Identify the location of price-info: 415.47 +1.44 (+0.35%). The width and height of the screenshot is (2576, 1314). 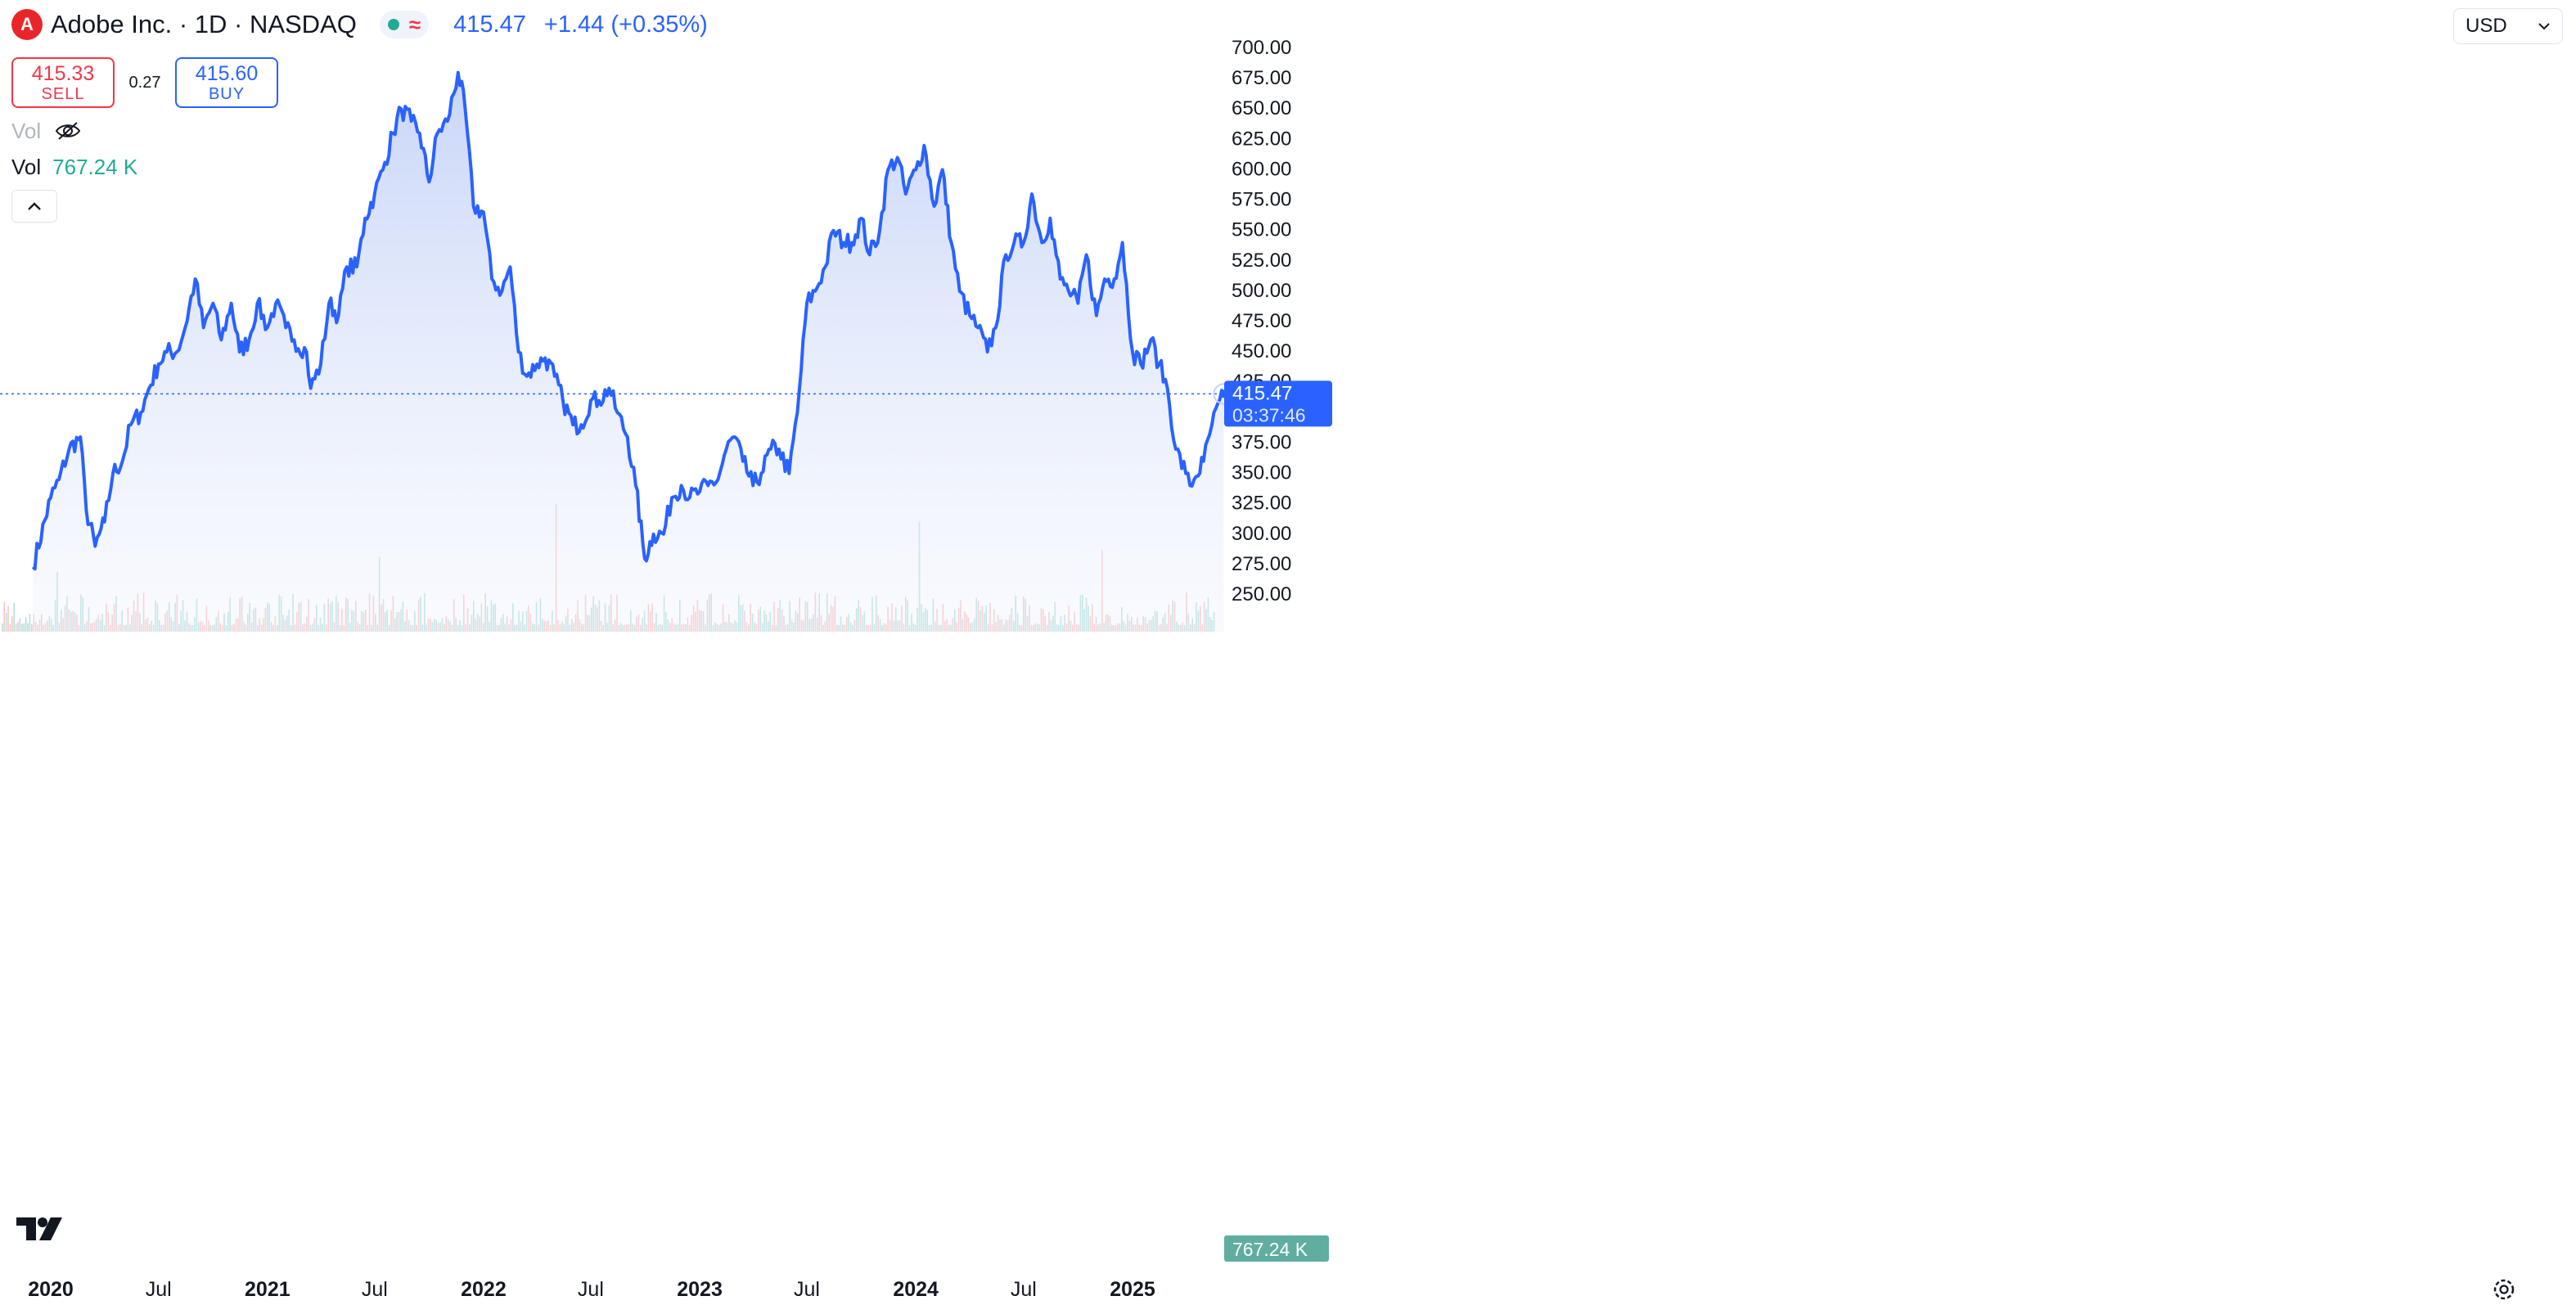
(586, 25).